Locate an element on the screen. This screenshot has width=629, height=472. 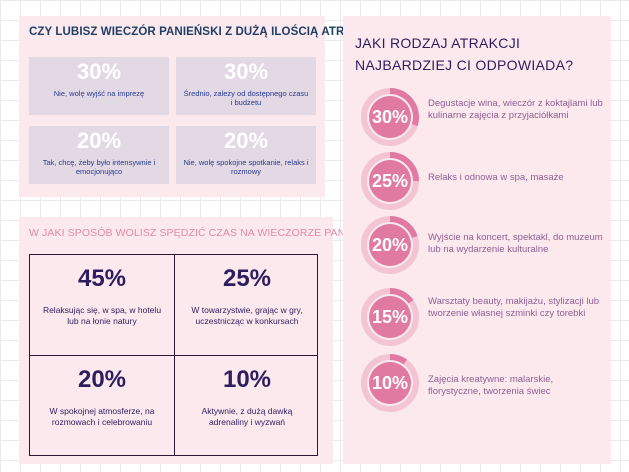
answer-percent: 25% is located at coordinates (247, 278).